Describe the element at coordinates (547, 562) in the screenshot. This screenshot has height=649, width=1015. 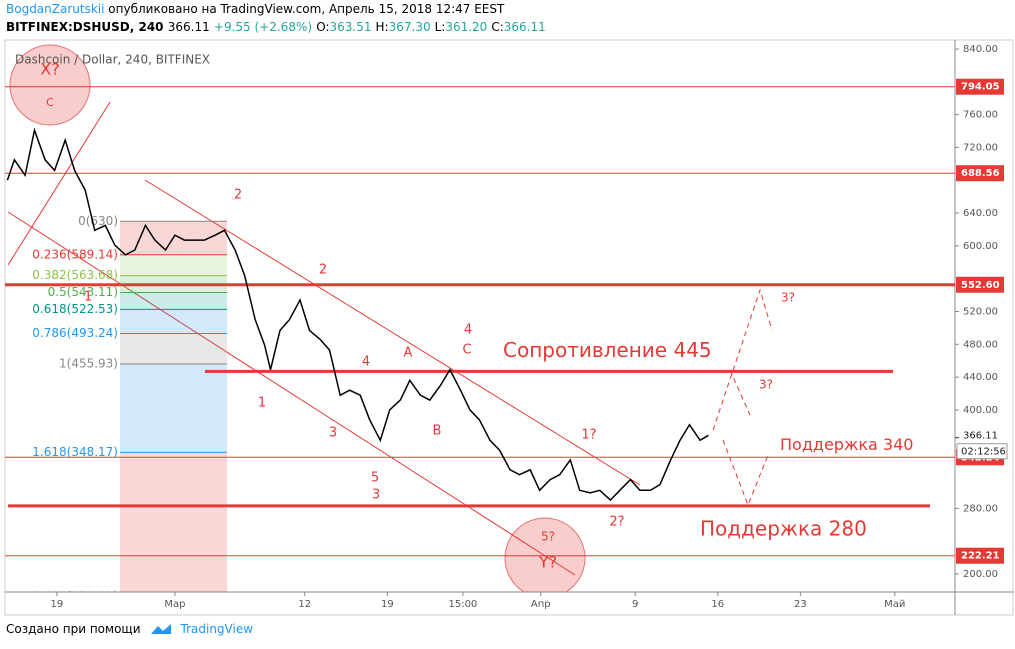
I see `wave-label: Y?` at that location.